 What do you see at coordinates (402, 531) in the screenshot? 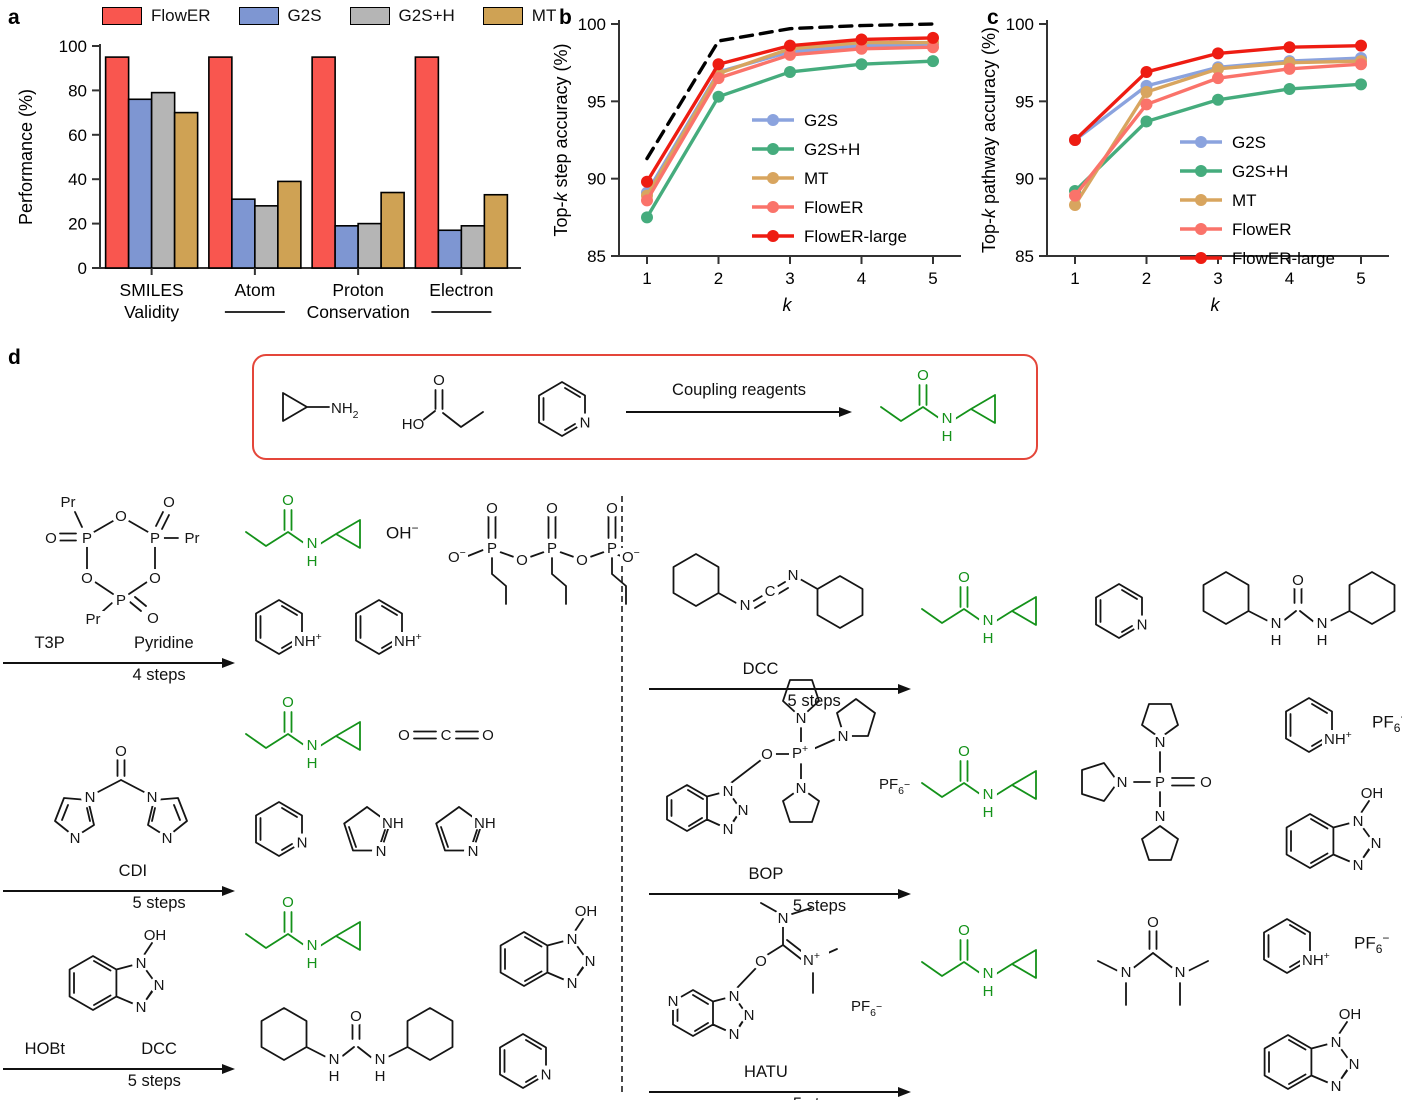
I see `ion-hydroxide: OH−` at bounding box center [402, 531].